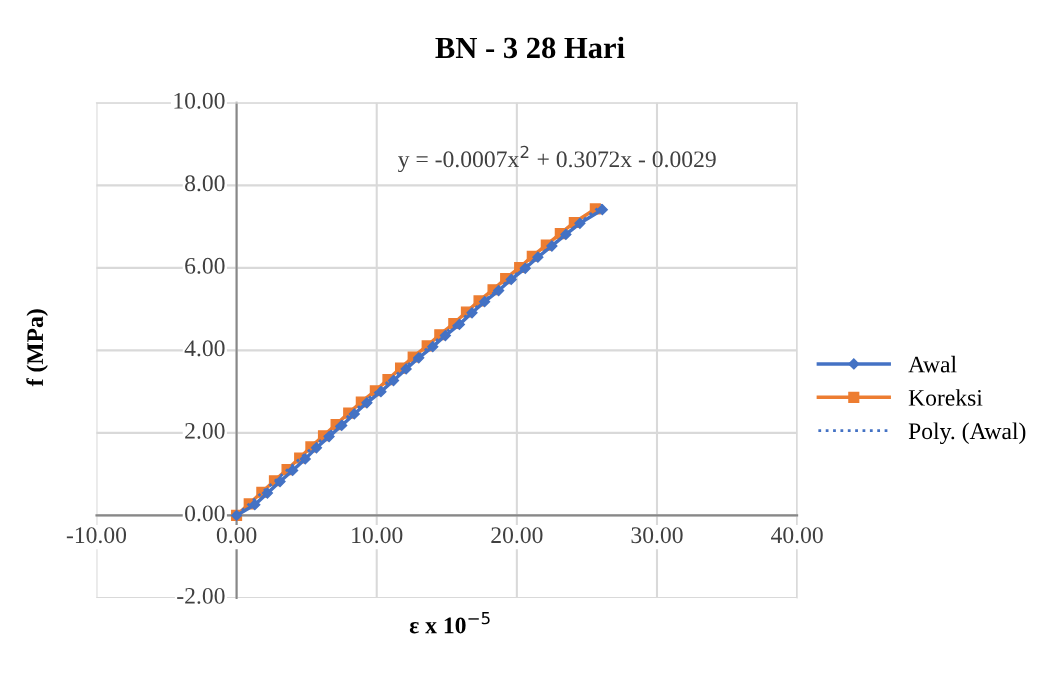 The width and height of the screenshot is (1060, 681). What do you see at coordinates (967, 433) in the screenshot?
I see `legend-label: Poly. (Awal)` at bounding box center [967, 433].